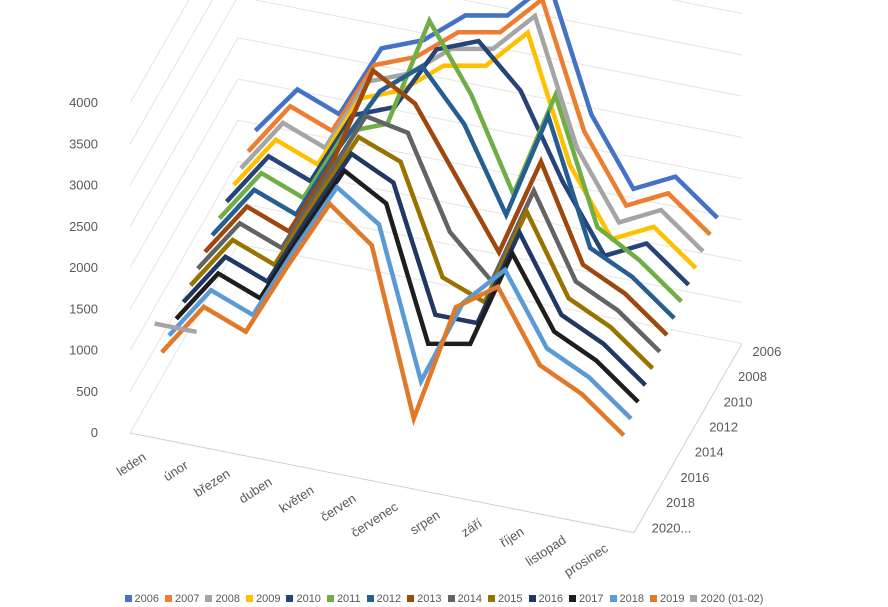 This screenshot has width=888, height=607. I want to click on x-tick-label: červenec, so click(374, 520).